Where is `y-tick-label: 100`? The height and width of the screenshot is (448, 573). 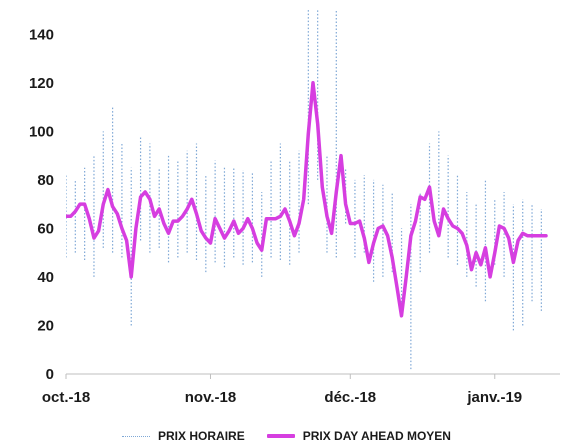
y-tick-label: 100 is located at coordinates (41, 131).